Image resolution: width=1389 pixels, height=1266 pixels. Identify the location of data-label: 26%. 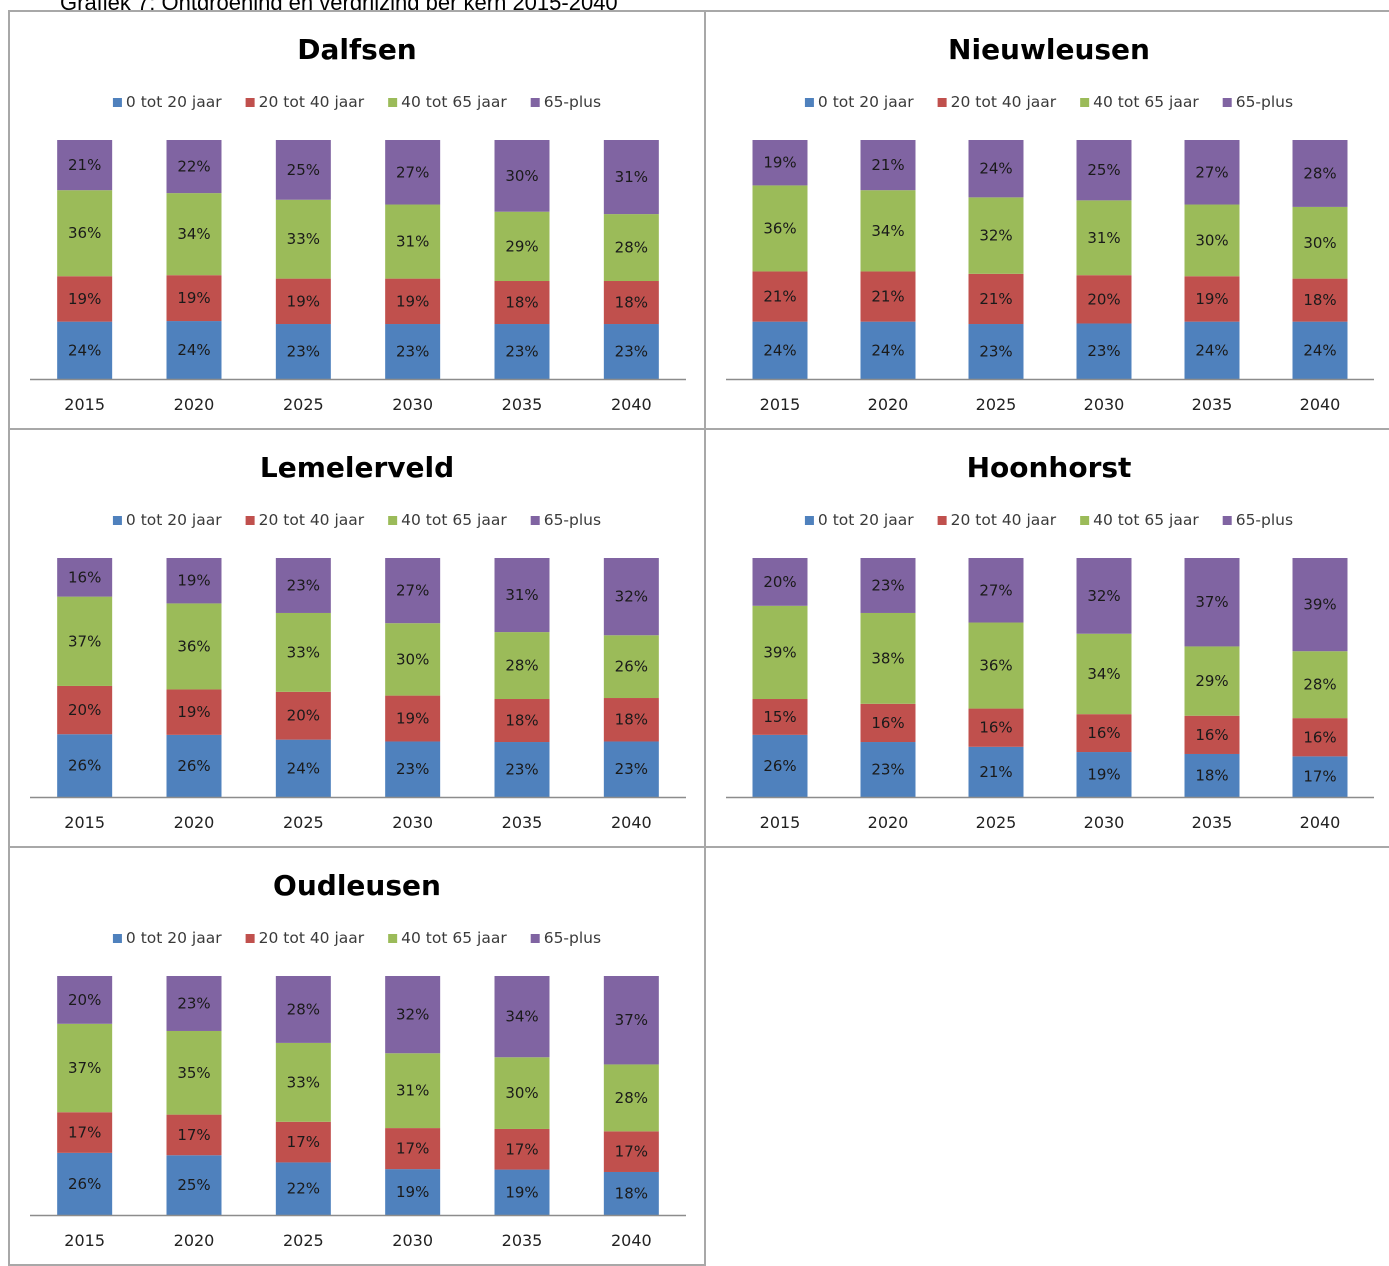
(84, 766).